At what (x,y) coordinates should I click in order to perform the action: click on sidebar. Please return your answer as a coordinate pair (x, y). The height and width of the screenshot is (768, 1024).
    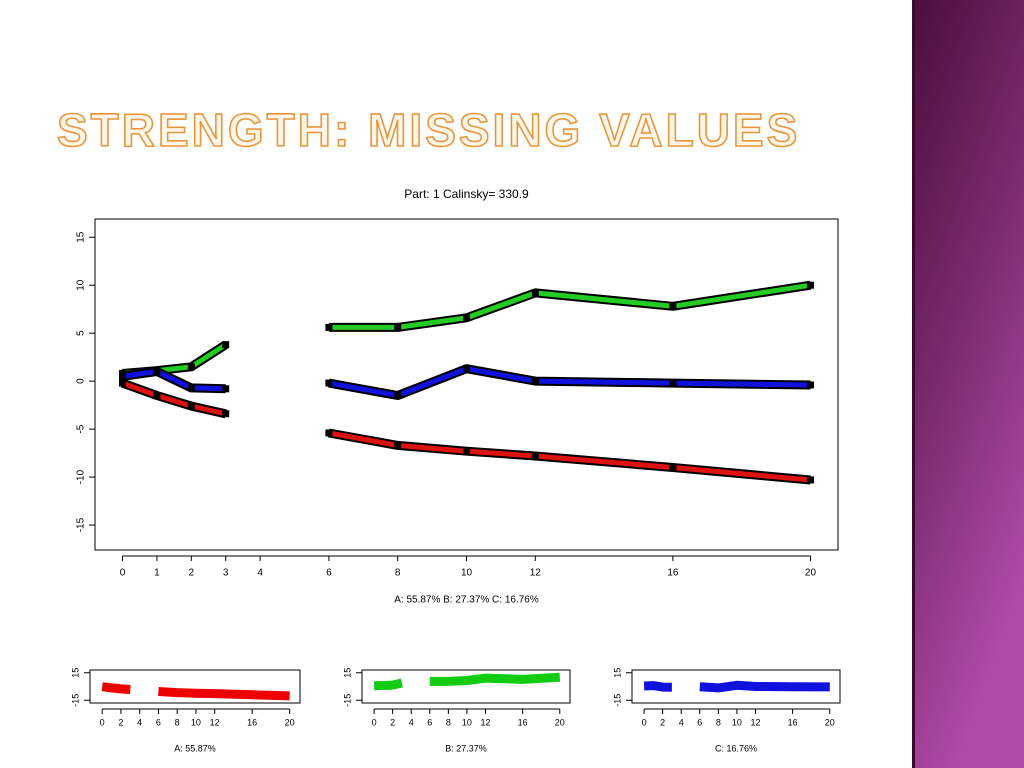
    Looking at the image, I should click on (968, 384).